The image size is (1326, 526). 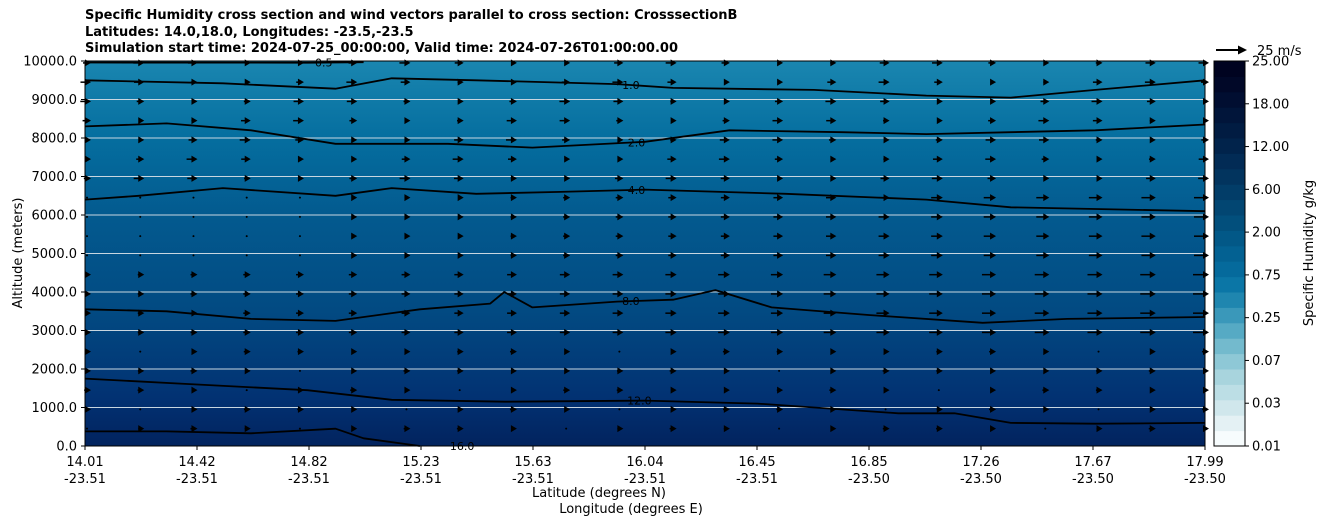 I want to click on y-tick-label: 7000.0, so click(x=55, y=177).